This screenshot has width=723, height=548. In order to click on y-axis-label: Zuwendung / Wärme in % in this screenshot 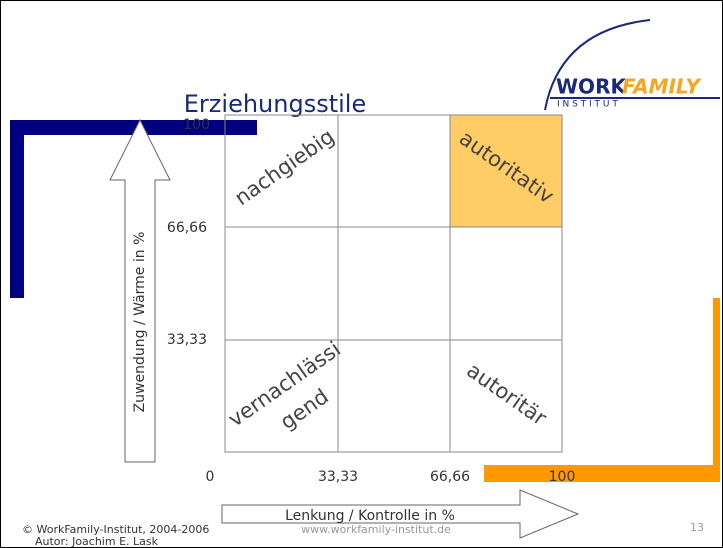, I will do `click(140, 322)`.